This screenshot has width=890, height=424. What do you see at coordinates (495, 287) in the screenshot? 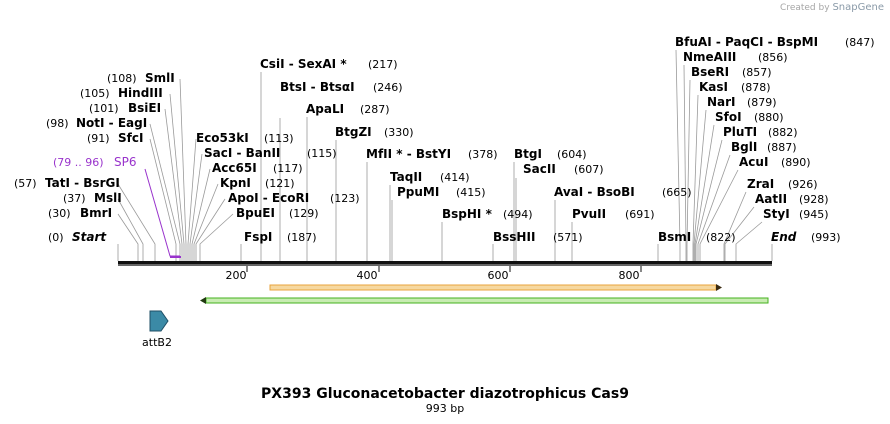
I see `feature-orange-arrow` at bounding box center [495, 287].